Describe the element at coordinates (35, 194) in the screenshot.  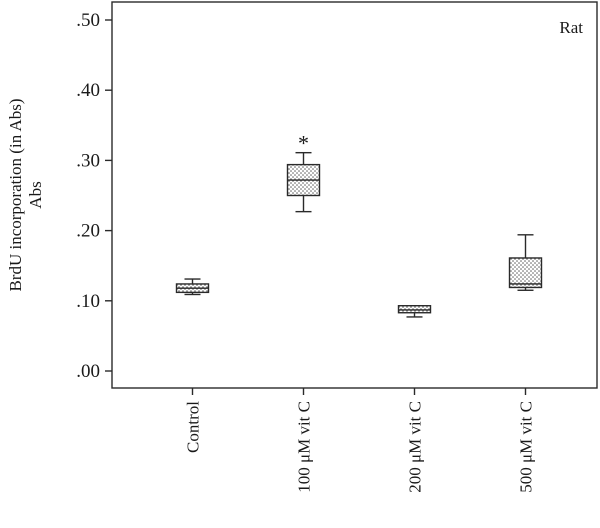
I see `y-axis-subtitle: Abs` at that location.